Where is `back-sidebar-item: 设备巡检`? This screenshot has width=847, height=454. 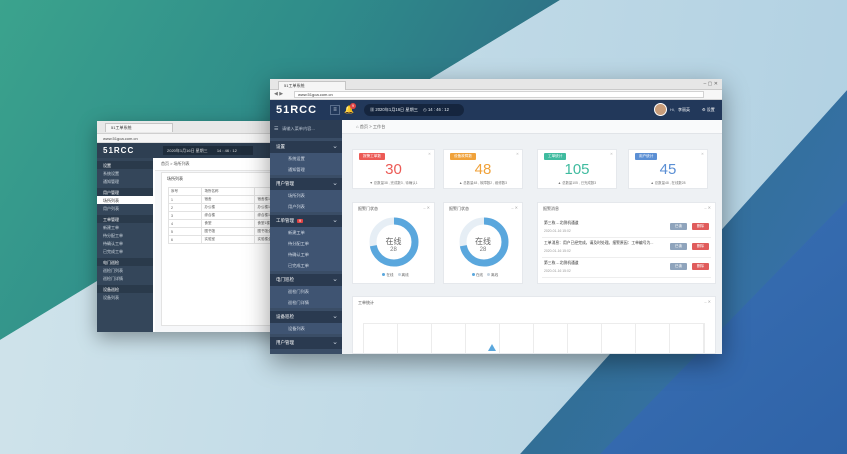
back-sidebar-item: 设备巡检 is located at coordinates (125, 289).